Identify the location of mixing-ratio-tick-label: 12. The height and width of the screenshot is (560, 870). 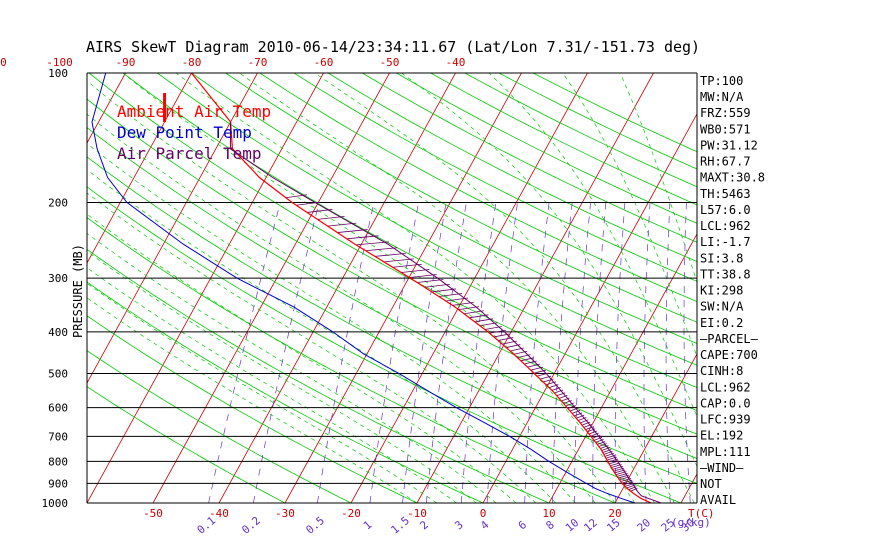
(590, 525).